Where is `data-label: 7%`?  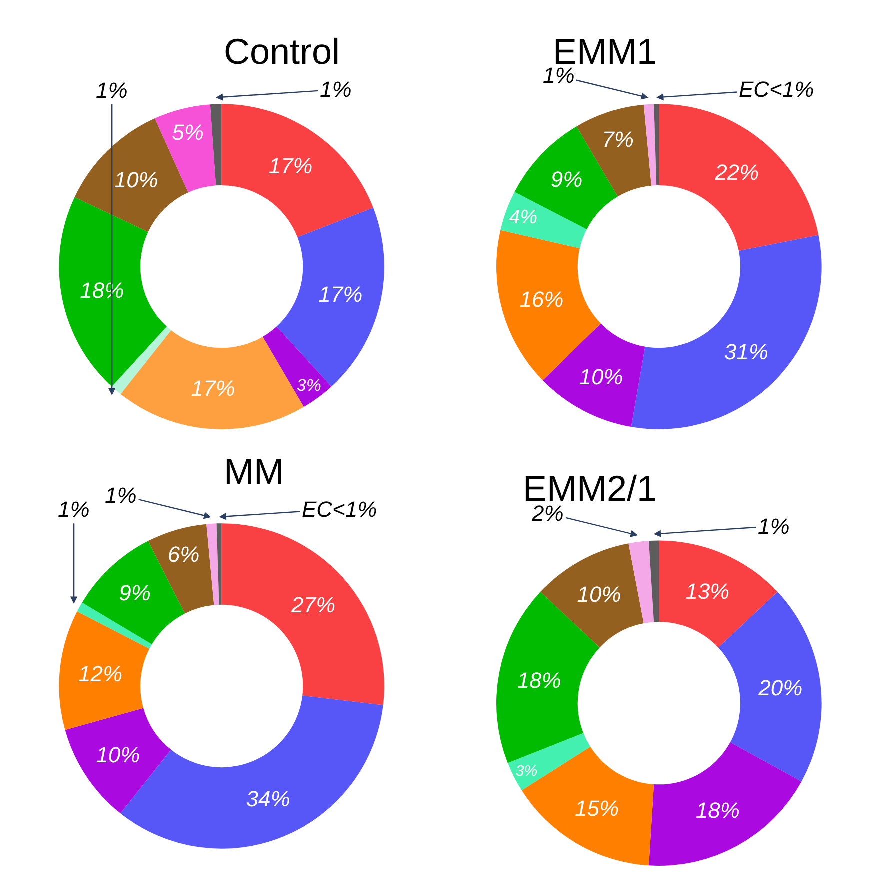
data-label: 7% is located at coordinates (618, 139).